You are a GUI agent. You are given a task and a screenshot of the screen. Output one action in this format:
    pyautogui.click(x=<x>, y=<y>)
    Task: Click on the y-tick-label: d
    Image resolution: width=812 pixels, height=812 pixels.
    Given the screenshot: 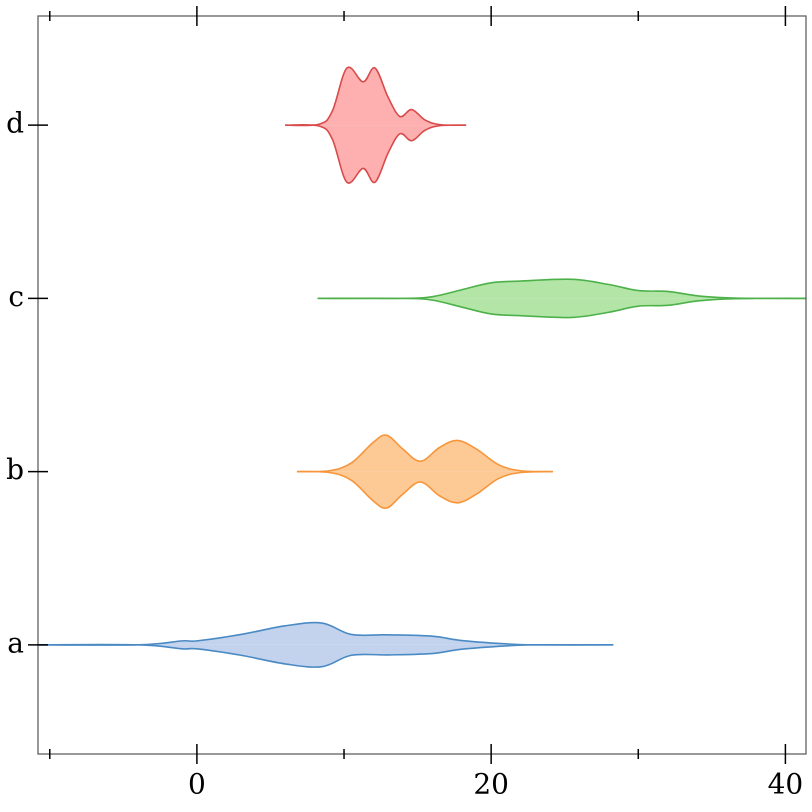 What is the action you would take?
    pyautogui.click(x=15, y=123)
    